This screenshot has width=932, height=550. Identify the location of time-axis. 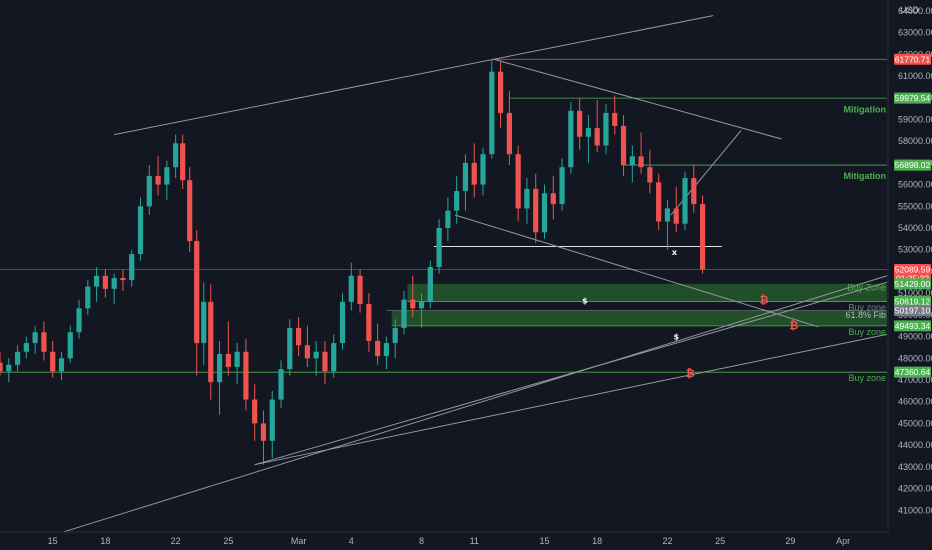
(466, 541).